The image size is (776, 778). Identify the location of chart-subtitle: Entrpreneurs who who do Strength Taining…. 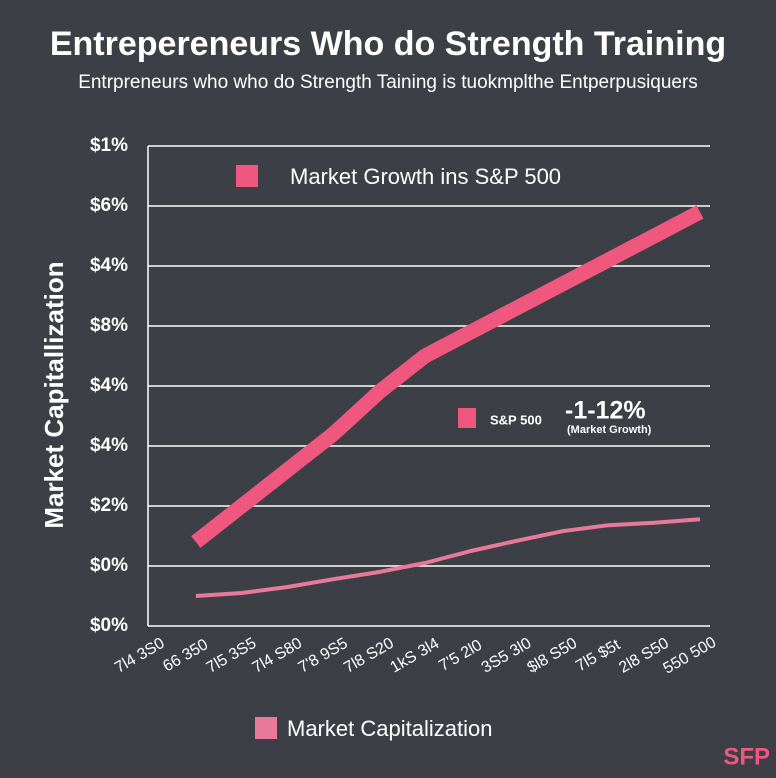
(388, 82).